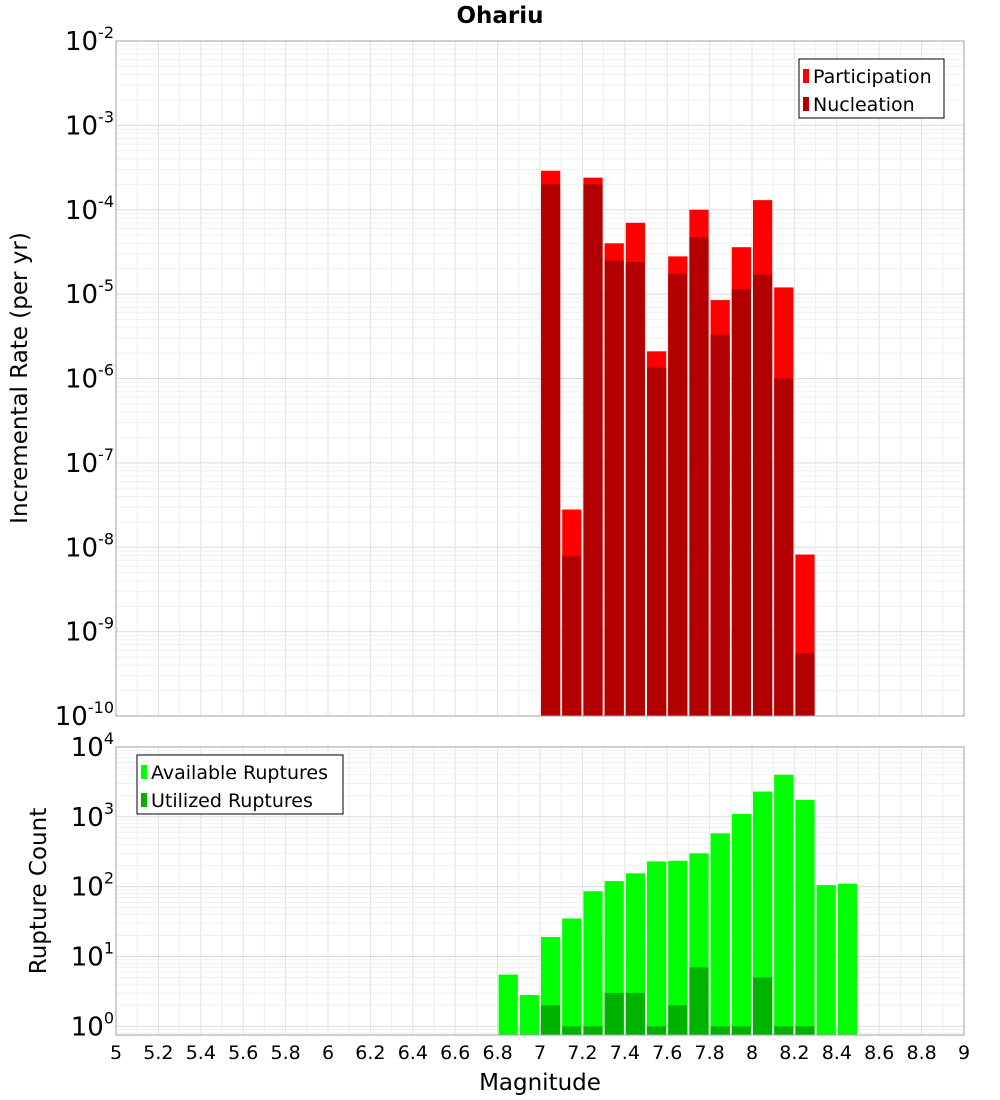  What do you see at coordinates (709, 1053) in the screenshot?
I see `x-tick-label: 7.8` at bounding box center [709, 1053].